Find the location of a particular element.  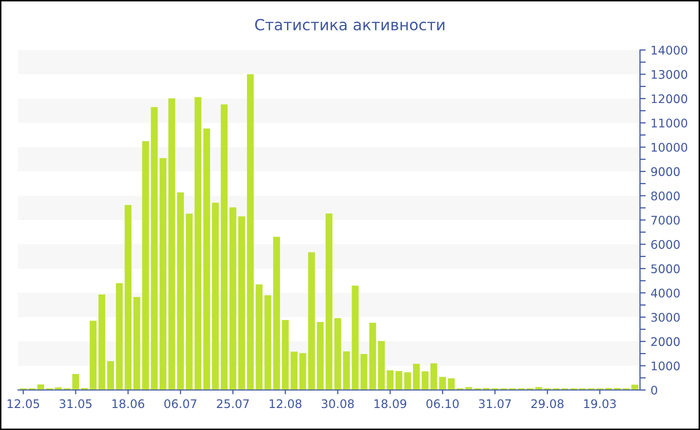

y-tick-label: 0 is located at coordinates (654, 390).